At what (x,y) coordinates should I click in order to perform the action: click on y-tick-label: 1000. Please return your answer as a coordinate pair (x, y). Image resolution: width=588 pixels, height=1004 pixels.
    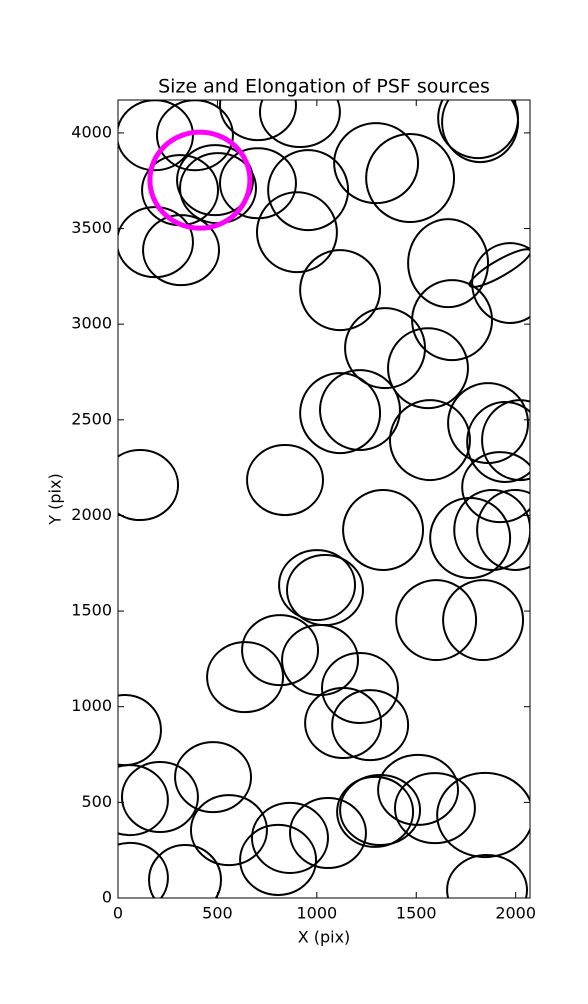
    Looking at the image, I should click on (91, 705).